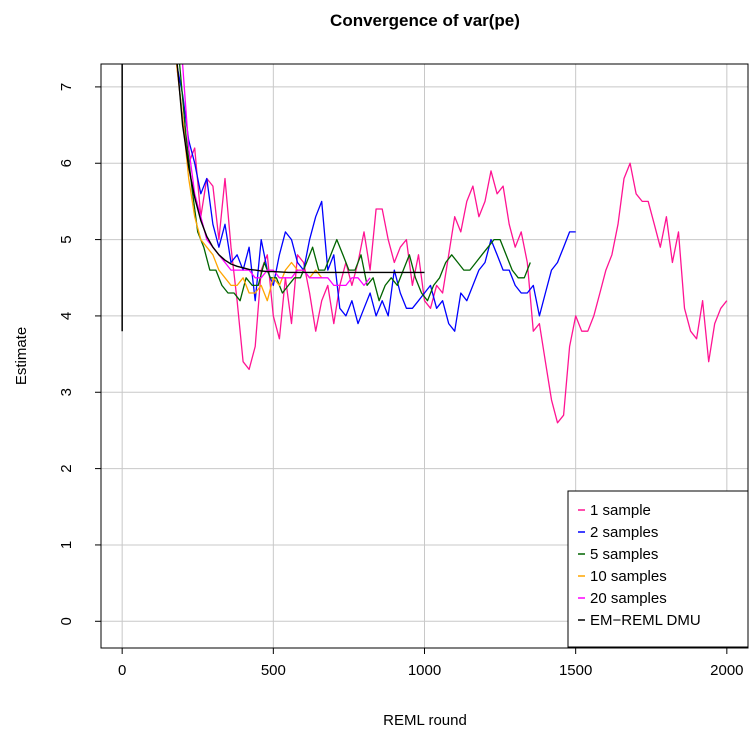 The width and height of the screenshot is (749, 744). What do you see at coordinates (273, 670) in the screenshot?
I see `x-tick-label-1: 500` at bounding box center [273, 670].